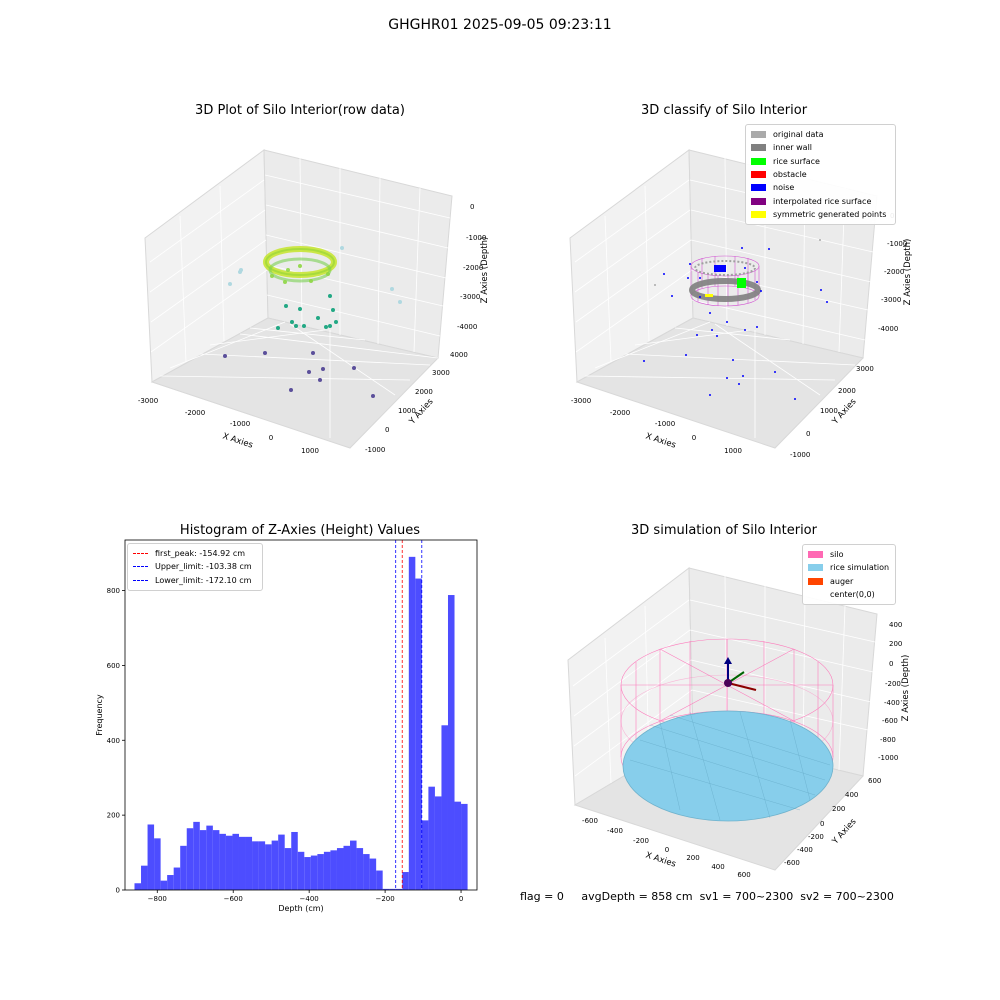  Describe the element at coordinates (384, 899) in the screenshot. I see `x-tick-label: −200` at that location.